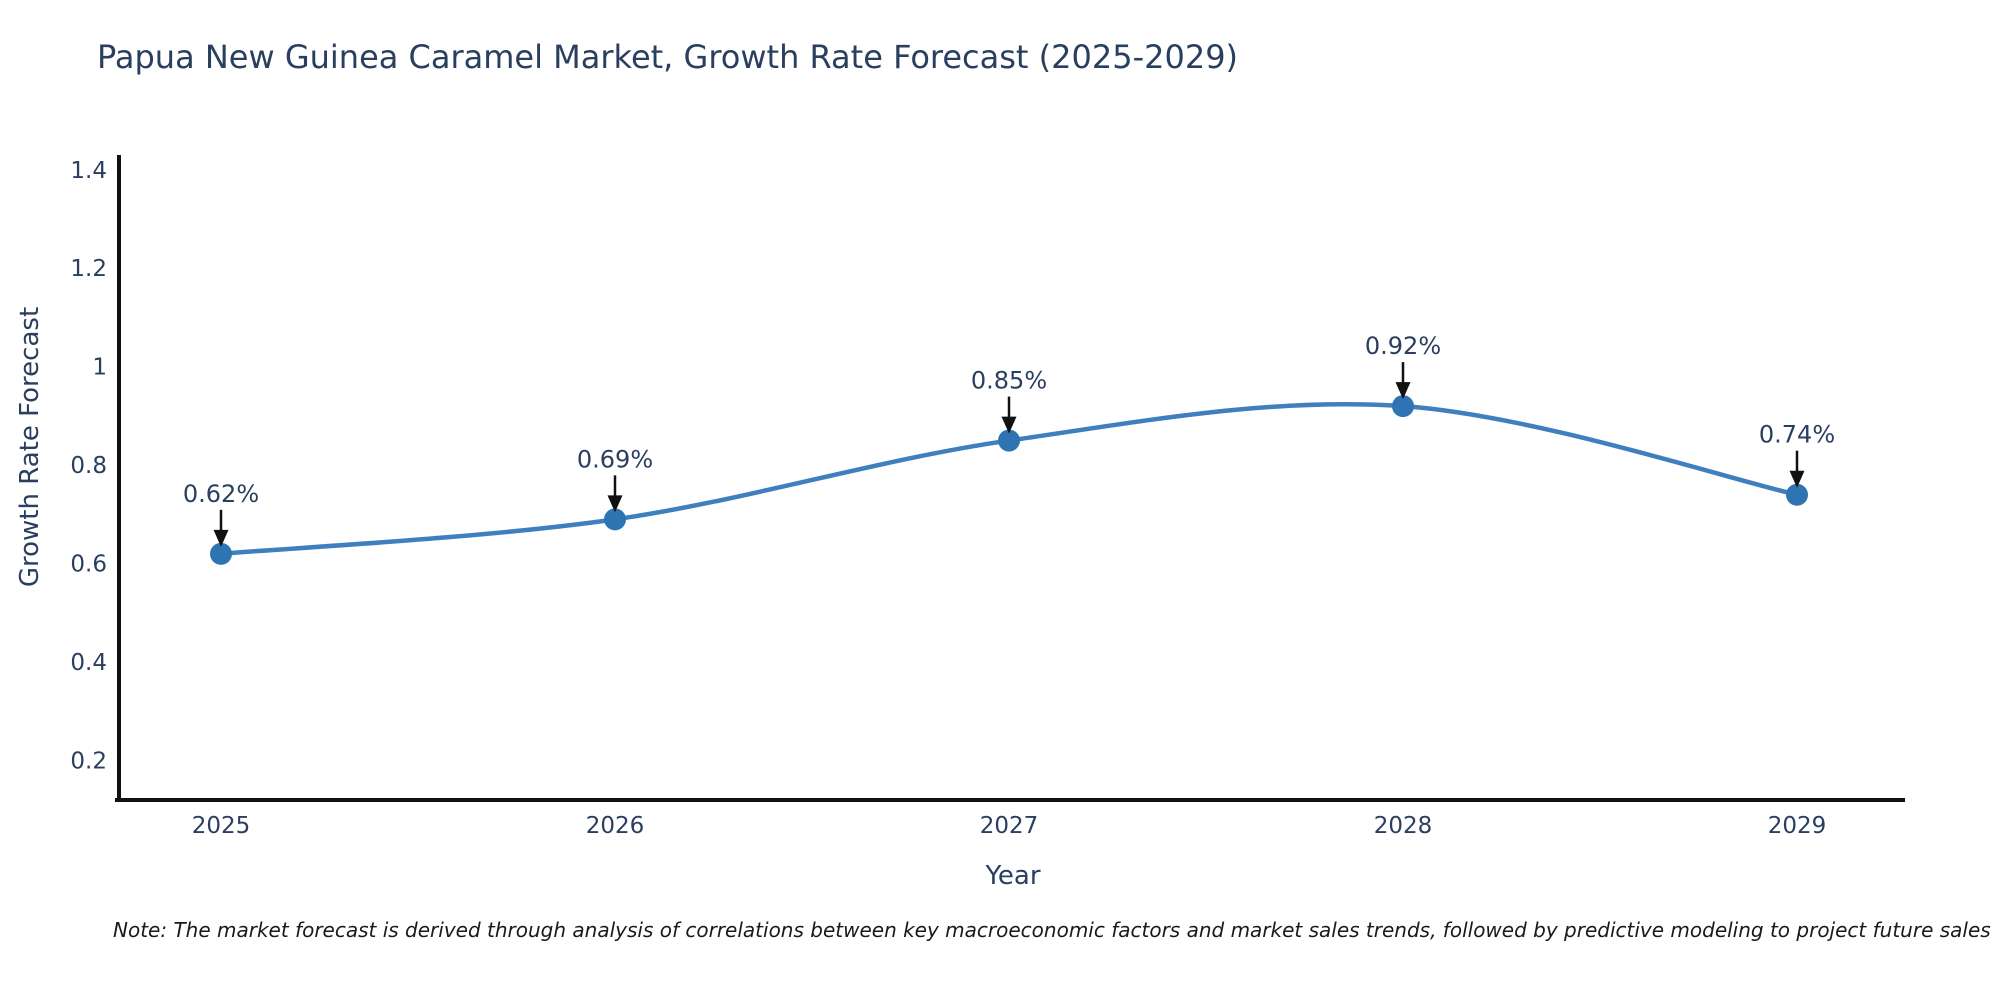 This screenshot has height=1000, width=2000. Describe the element at coordinates (1403, 346) in the screenshot. I see `annotation-label: 0.92%` at that location.